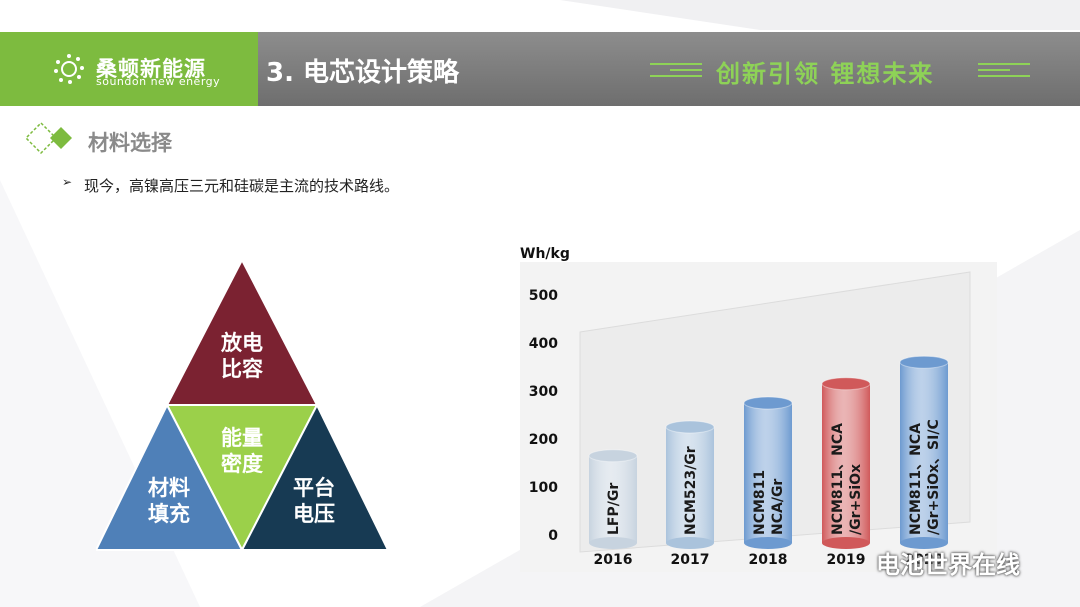  I want to click on bar-label: NCM811, so click(760, 502).